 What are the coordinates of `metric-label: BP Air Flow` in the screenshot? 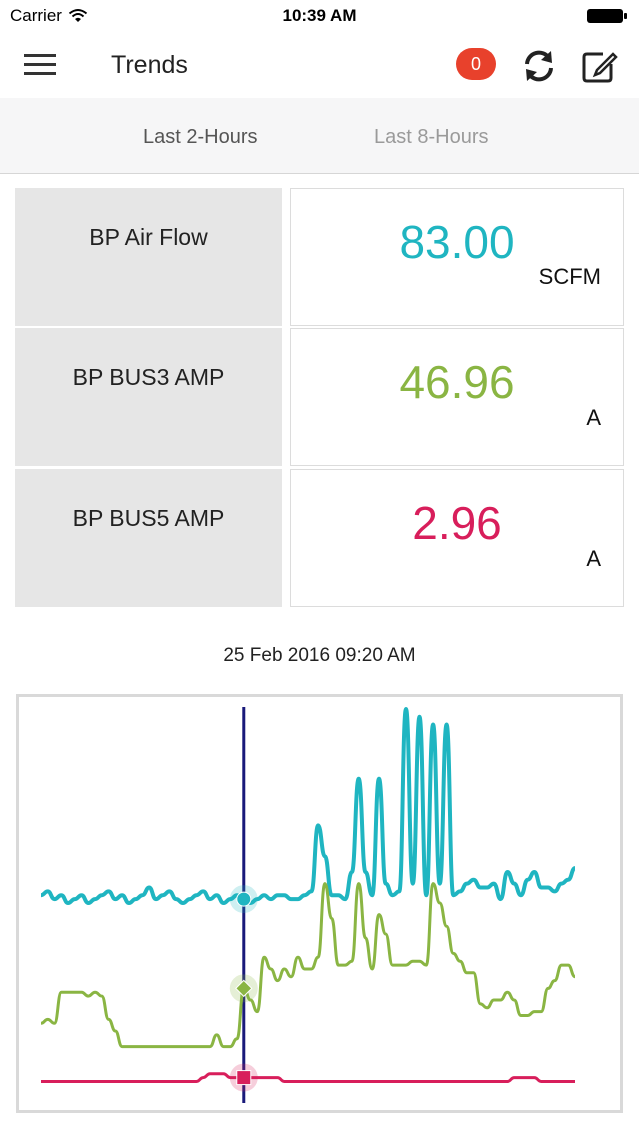 It's located at (148, 257).